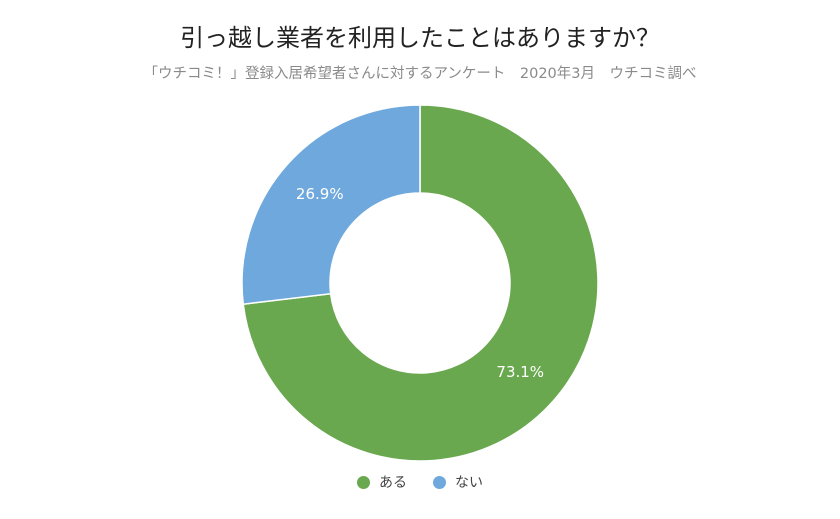 This screenshot has width=840, height=519. I want to click on legend-item-aru: ある, so click(382, 482).